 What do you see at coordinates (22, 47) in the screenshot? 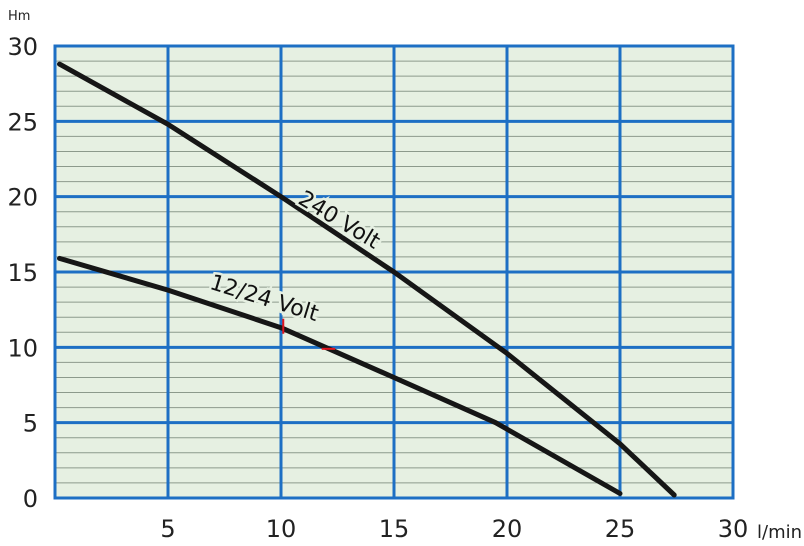
I see `y-tick-label: 30` at bounding box center [22, 47].